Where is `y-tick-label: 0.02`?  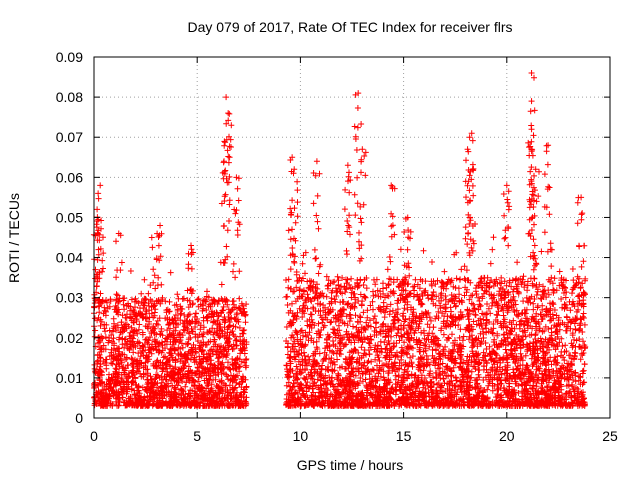
y-tick-label: 0.02 is located at coordinates (69, 338).